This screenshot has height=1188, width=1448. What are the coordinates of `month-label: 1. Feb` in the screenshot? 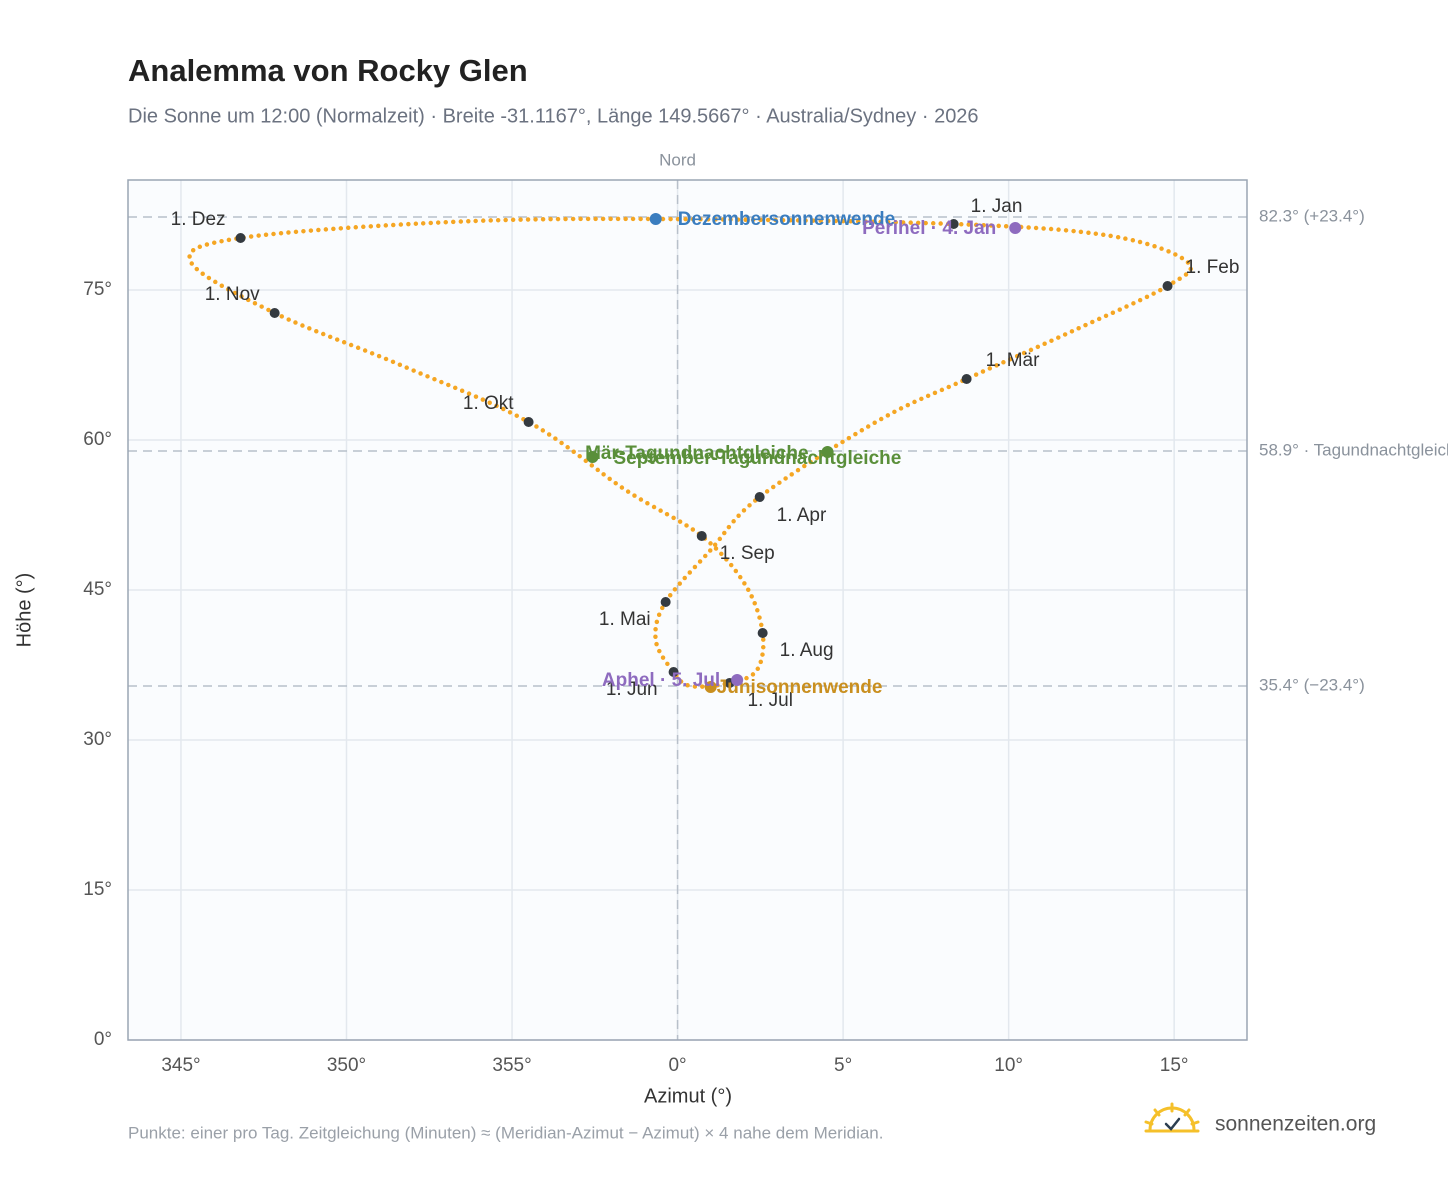 It's located at (1213, 267).